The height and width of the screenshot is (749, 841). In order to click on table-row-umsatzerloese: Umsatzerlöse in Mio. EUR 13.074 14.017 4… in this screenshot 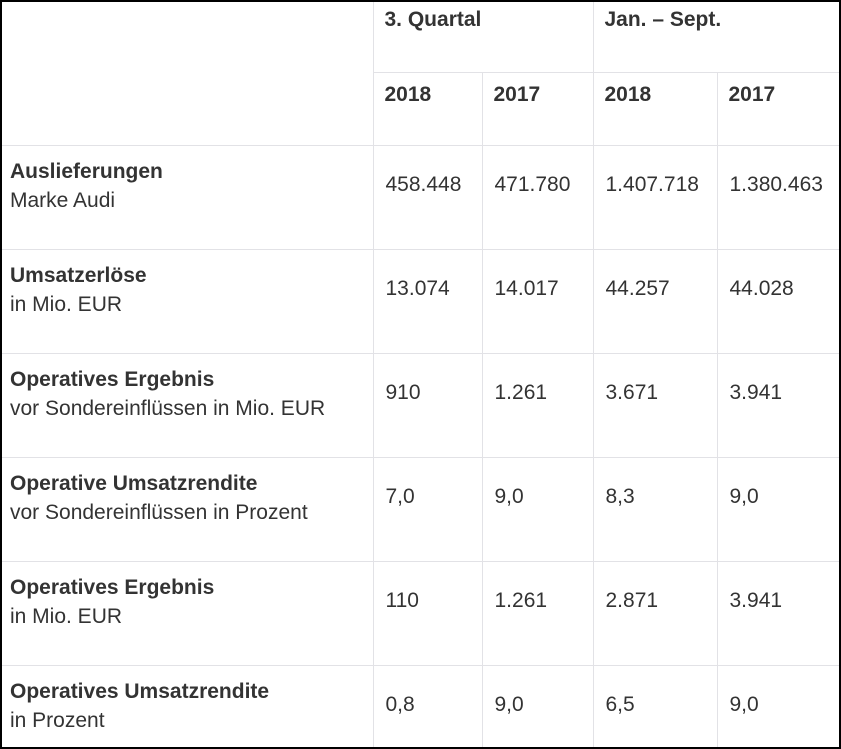, I will do `click(420, 301)`.